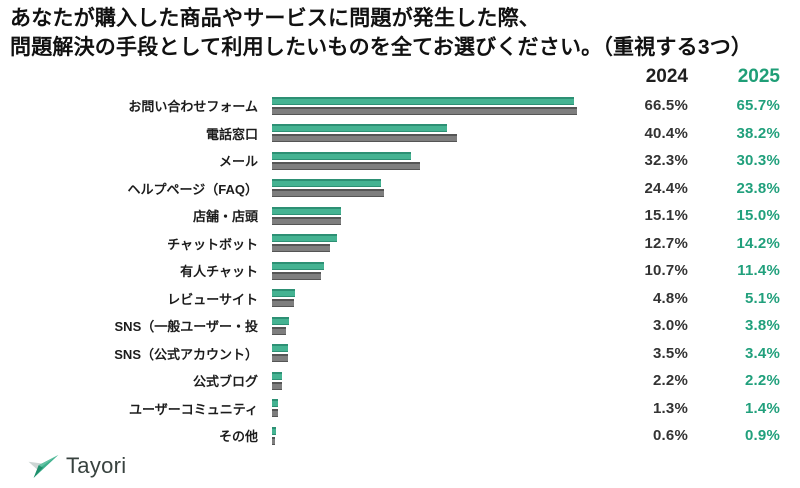  I want to click on chart-row-8: SNS（一般ユーザー・投 3.0% 3.8%, so click(400, 326).